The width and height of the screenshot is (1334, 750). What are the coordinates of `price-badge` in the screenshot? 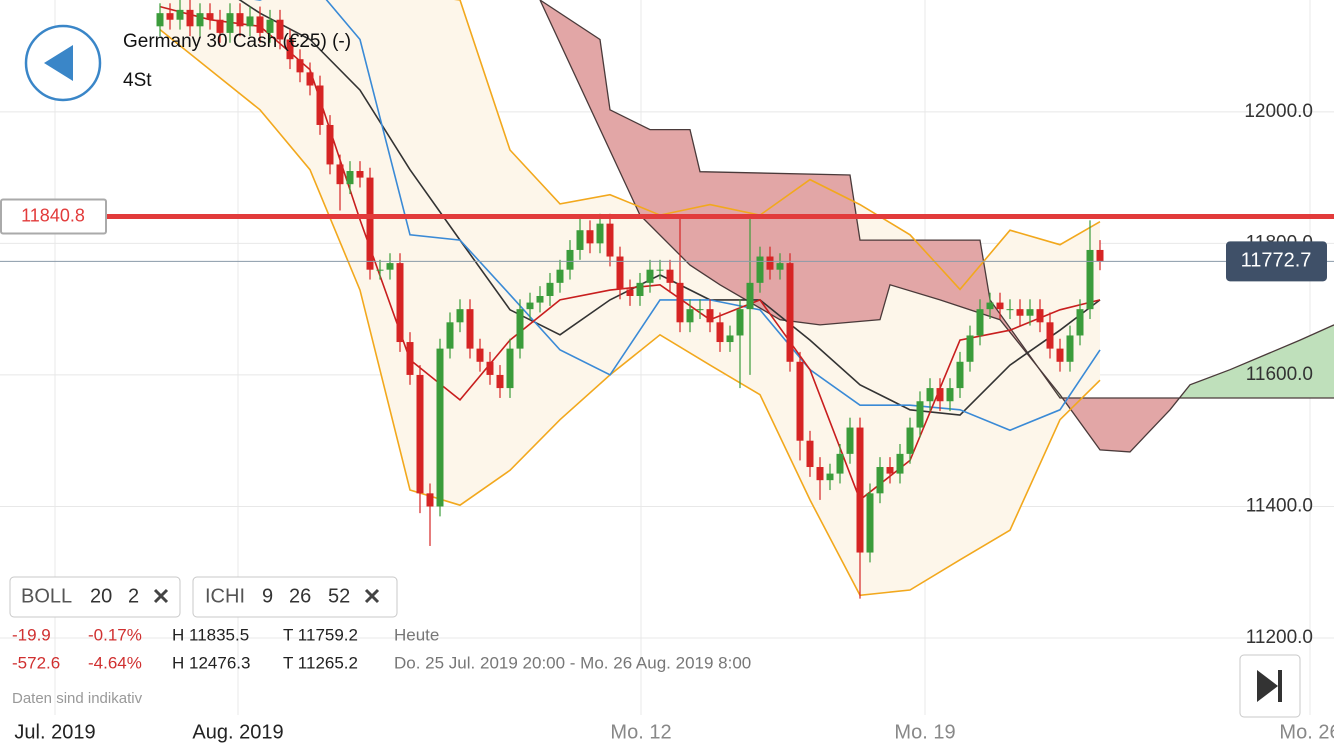 It's located at (1276, 261).